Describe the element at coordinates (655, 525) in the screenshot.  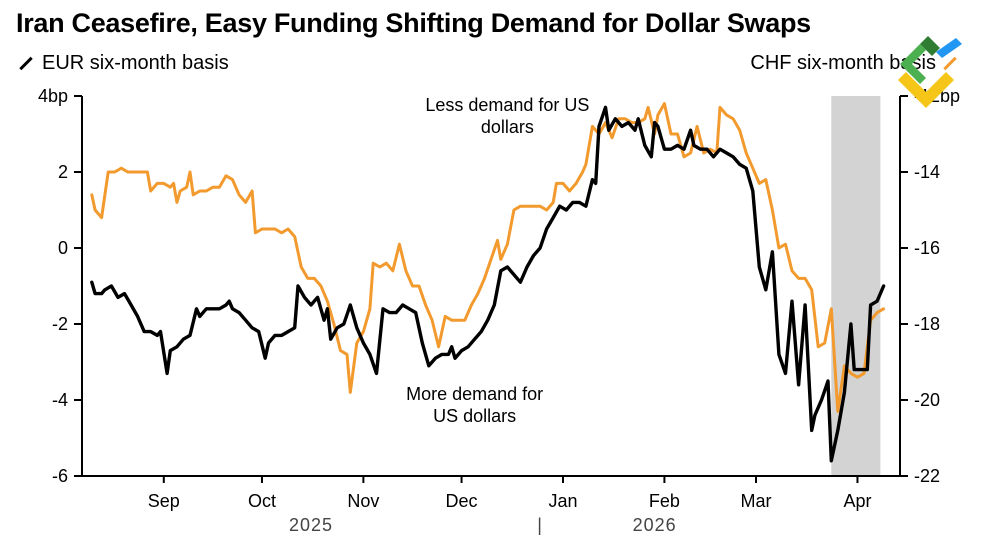
I see `x-year-label: 2026` at that location.